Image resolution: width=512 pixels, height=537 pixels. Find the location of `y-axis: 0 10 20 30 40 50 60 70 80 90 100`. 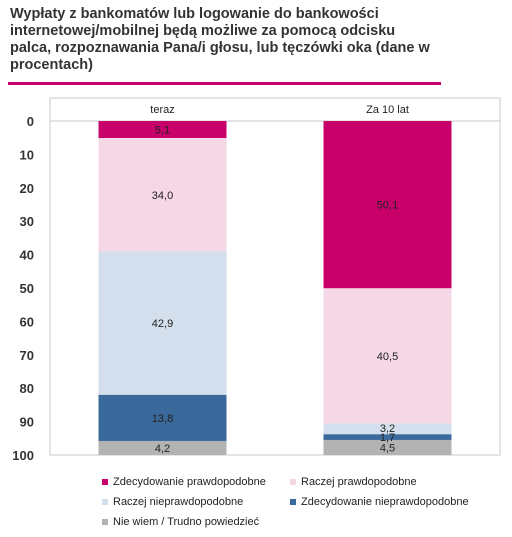

y-axis: 0 10 20 30 40 50 60 70 80 90 100 is located at coordinates (23, 288).